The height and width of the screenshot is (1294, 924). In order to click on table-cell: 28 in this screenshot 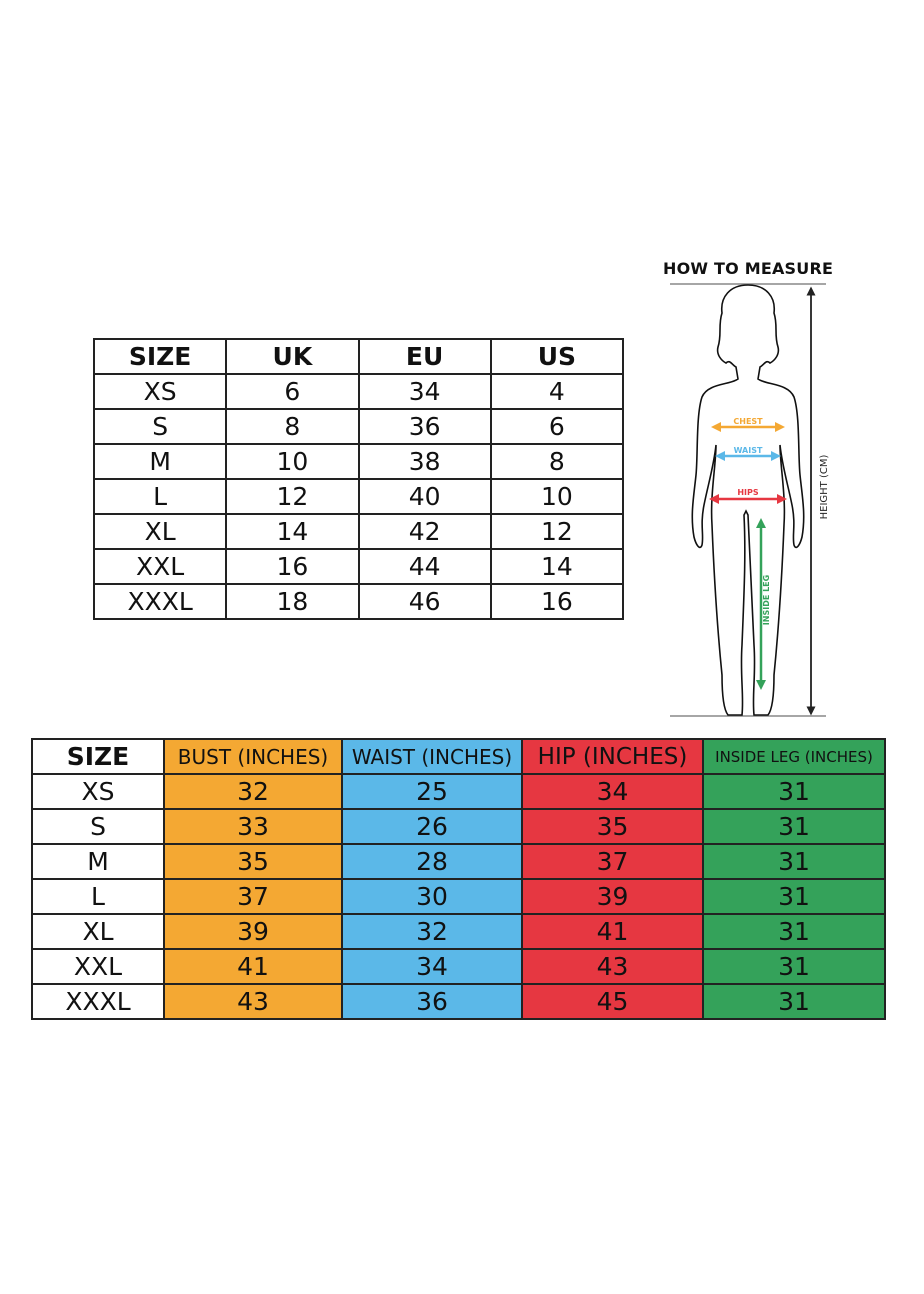, I will do `click(432, 861)`.